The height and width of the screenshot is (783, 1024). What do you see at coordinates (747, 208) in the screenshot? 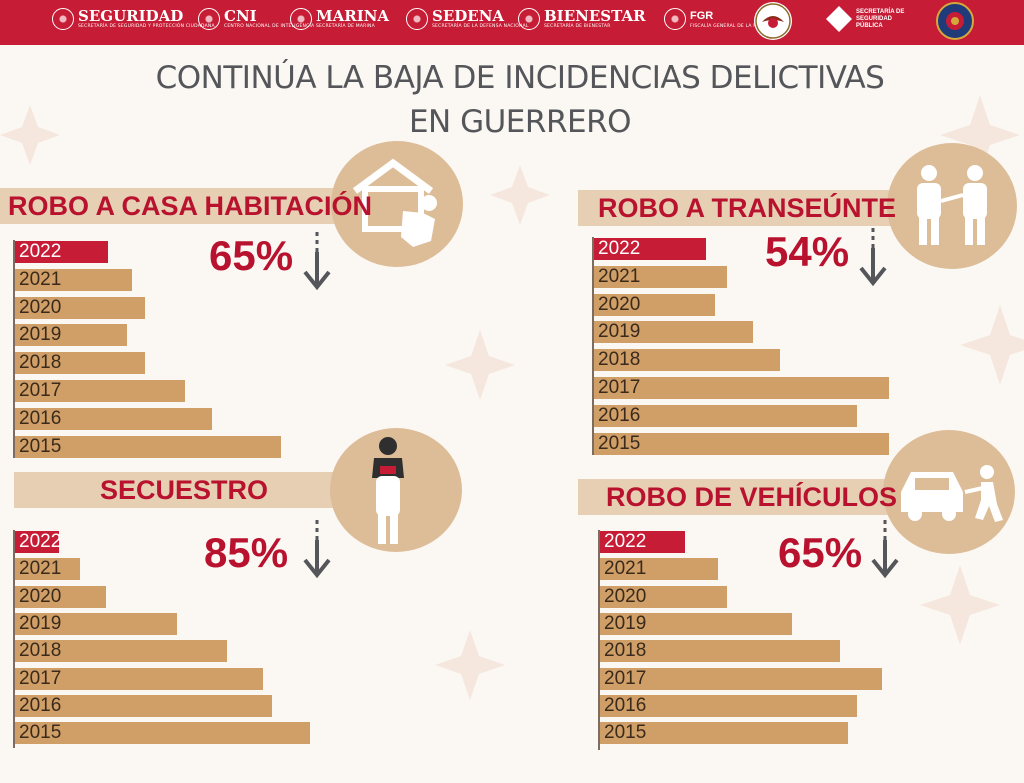
I see `chart-title: ROBO A TRANSEÚNTE` at bounding box center [747, 208].